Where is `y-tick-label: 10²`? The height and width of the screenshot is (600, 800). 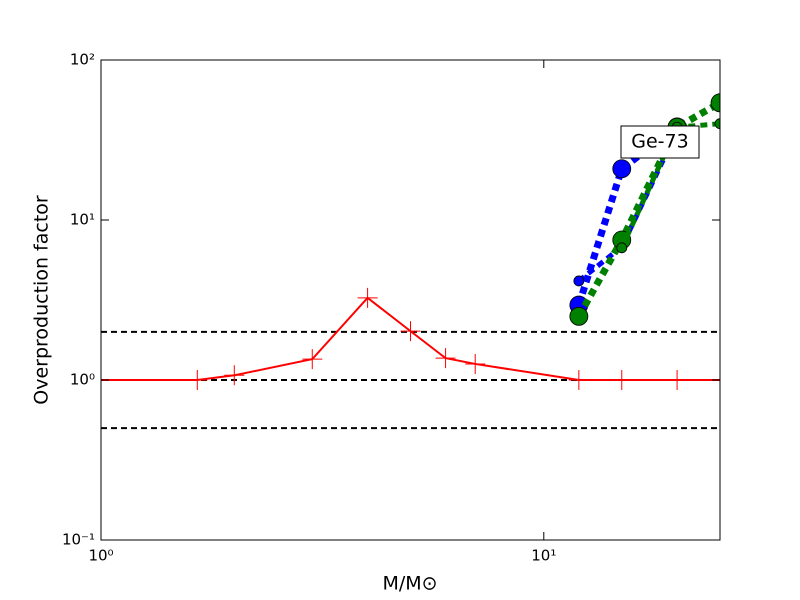
y-tick-label: 10² is located at coordinates (82, 60).